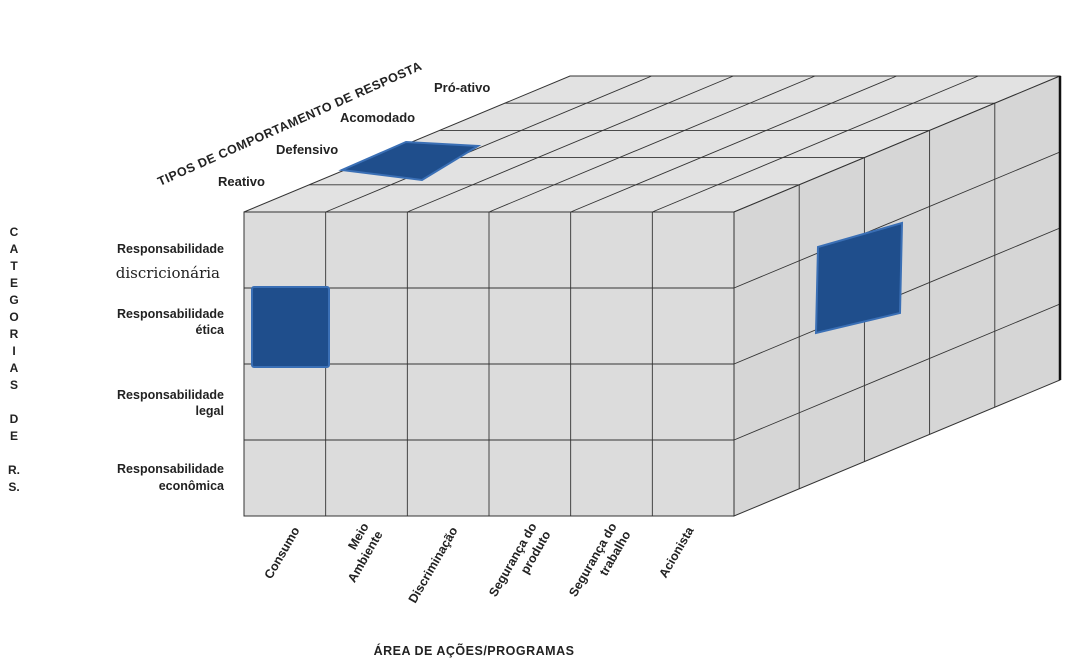  Describe the element at coordinates (365, 552) in the screenshot. I see `area-label: Meio Ambiente` at that location.